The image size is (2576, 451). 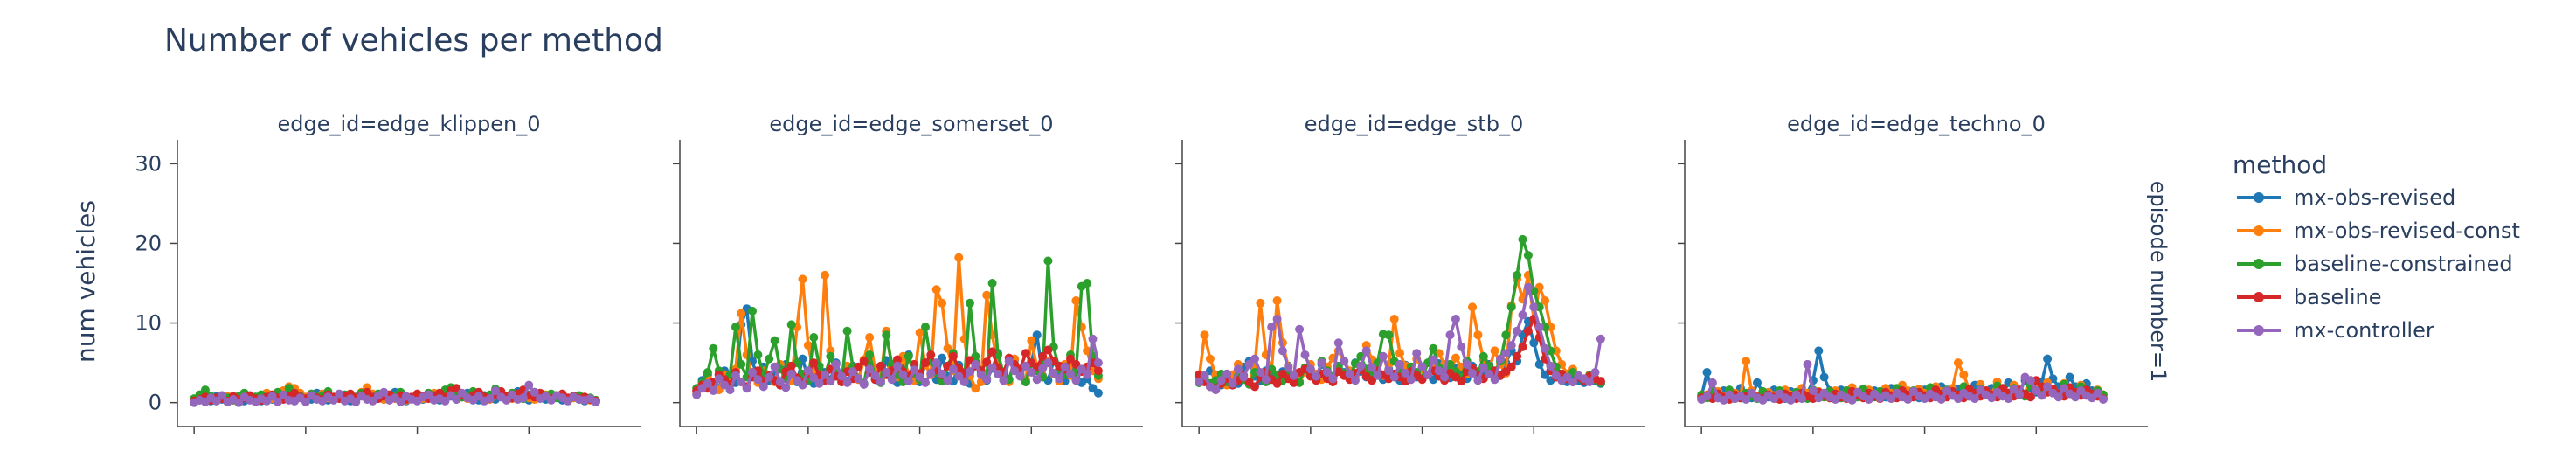 What do you see at coordinates (148, 323) in the screenshot?
I see `y-tick-label: 10` at bounding box center [148, 323].